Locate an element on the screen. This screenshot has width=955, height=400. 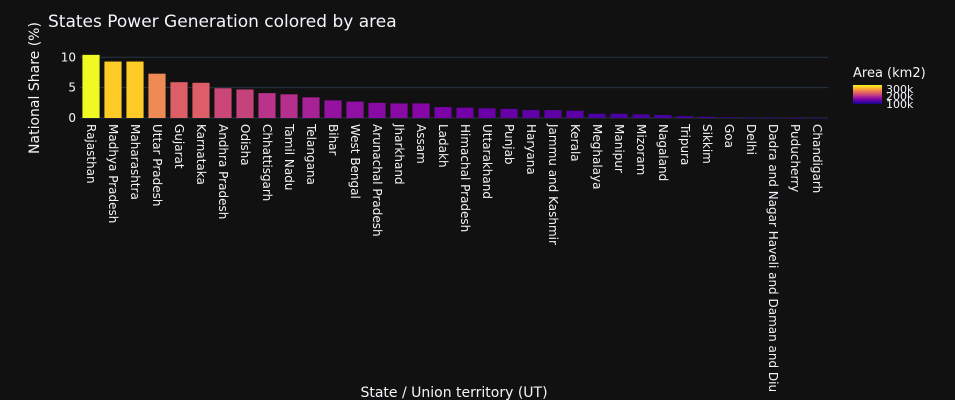
x-tick-label: Puducherry is located at coordinates (795, 158).